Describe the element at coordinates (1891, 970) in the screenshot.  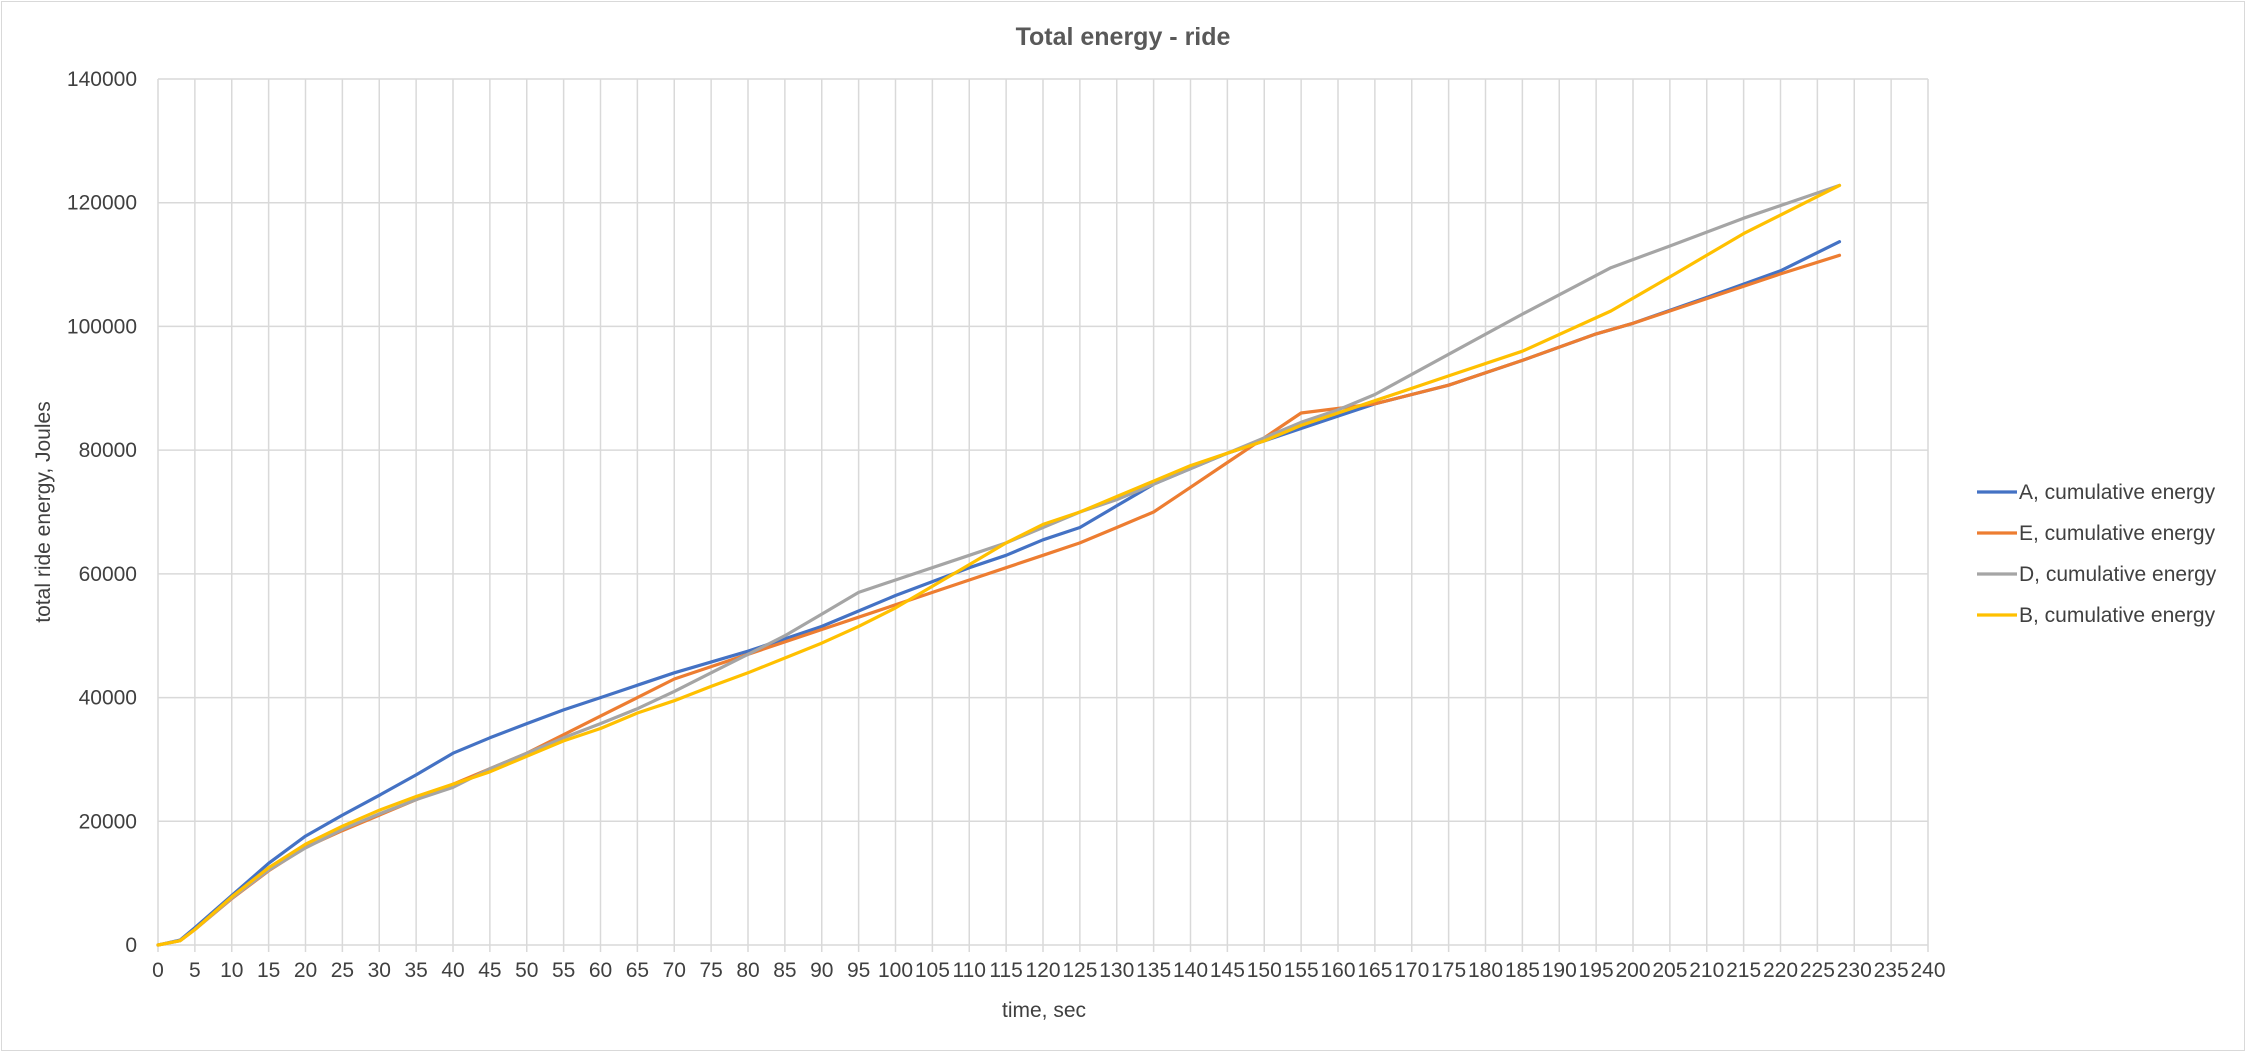
I see `x-tick-label: 235` at that location.